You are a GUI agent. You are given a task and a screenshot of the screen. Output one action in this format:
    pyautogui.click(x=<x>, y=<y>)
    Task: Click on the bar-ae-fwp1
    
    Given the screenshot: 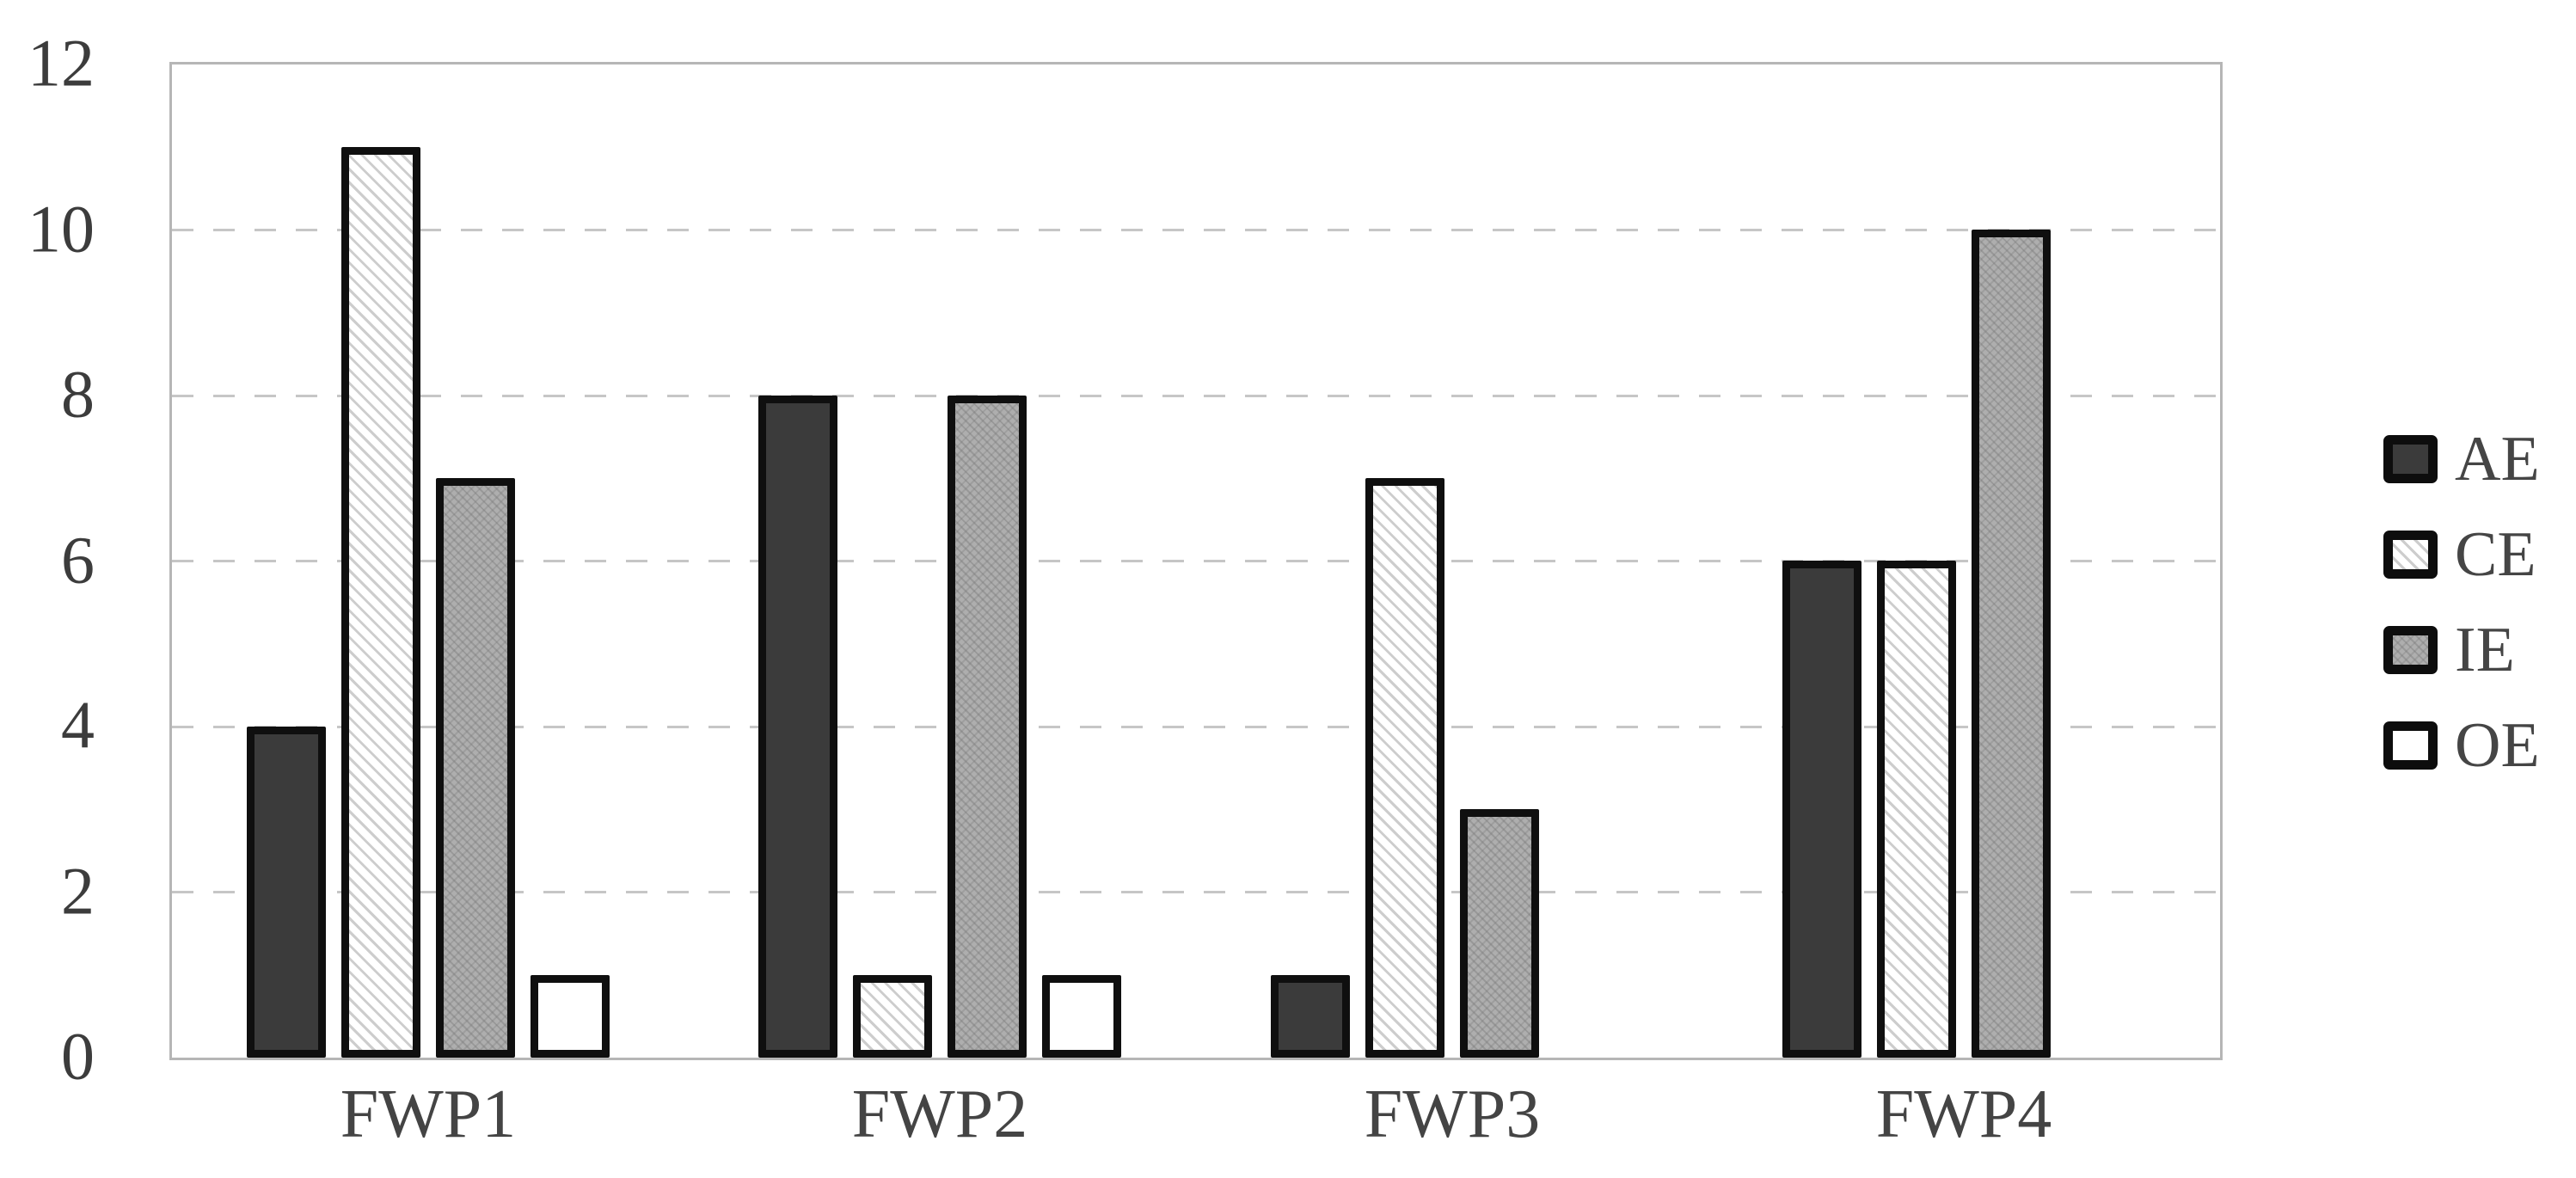 What is the action you would take?
    pyautogui.click(x=286, y=892)
    